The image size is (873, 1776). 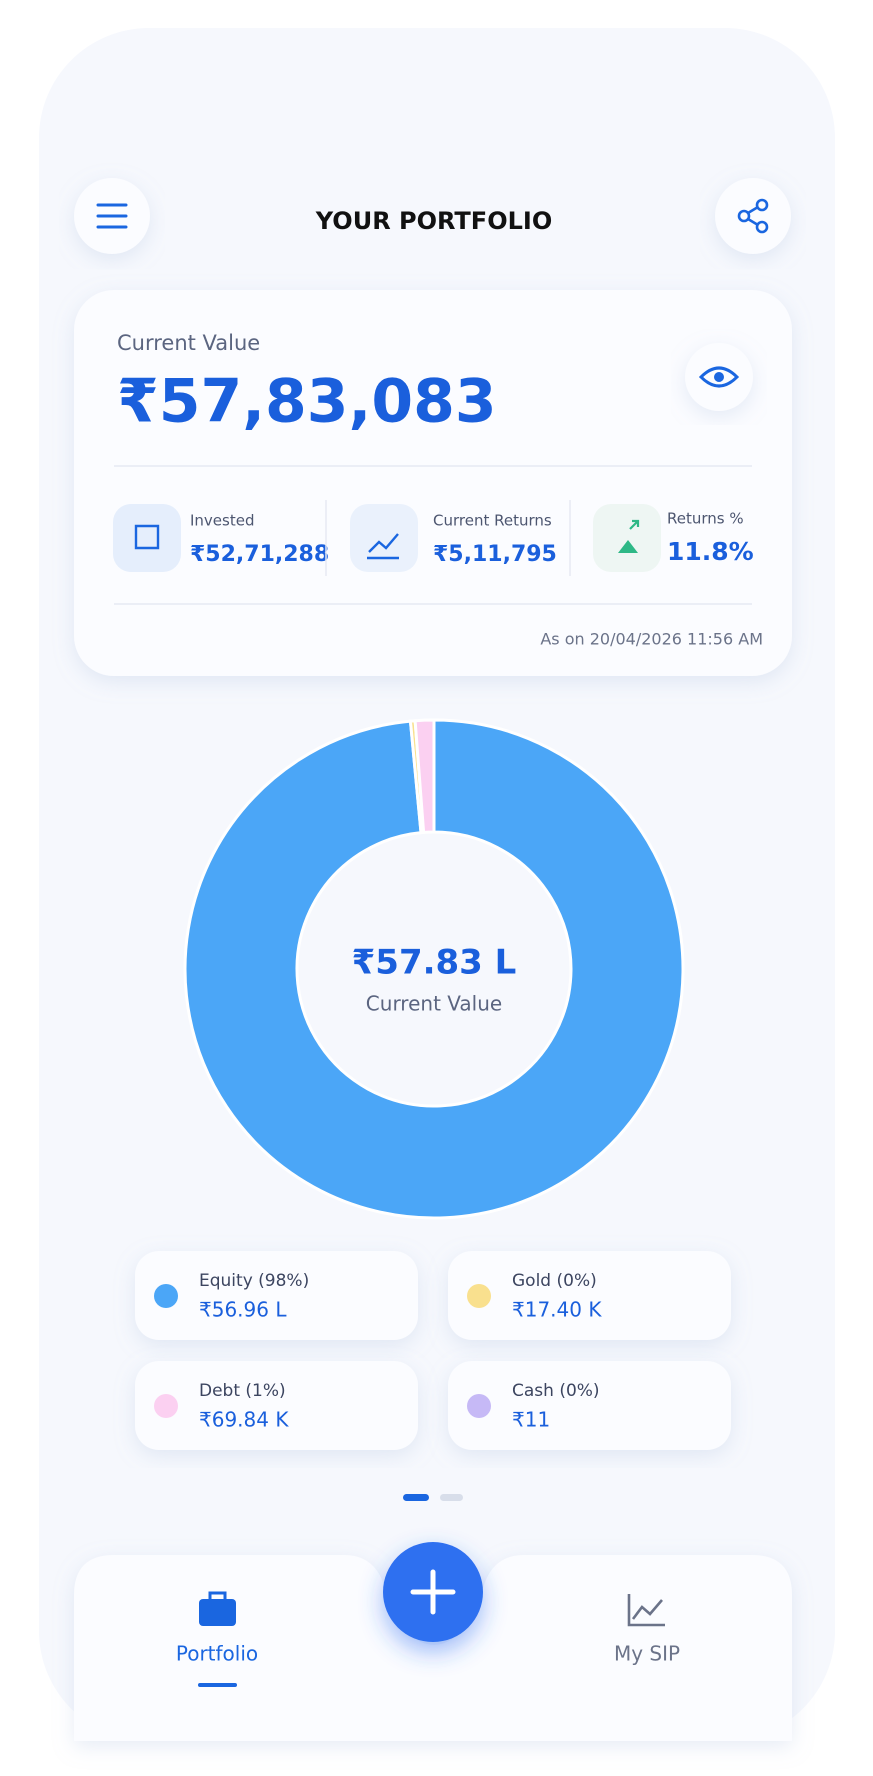 I want to click on arrow-icon, so click(x=634, y=524).